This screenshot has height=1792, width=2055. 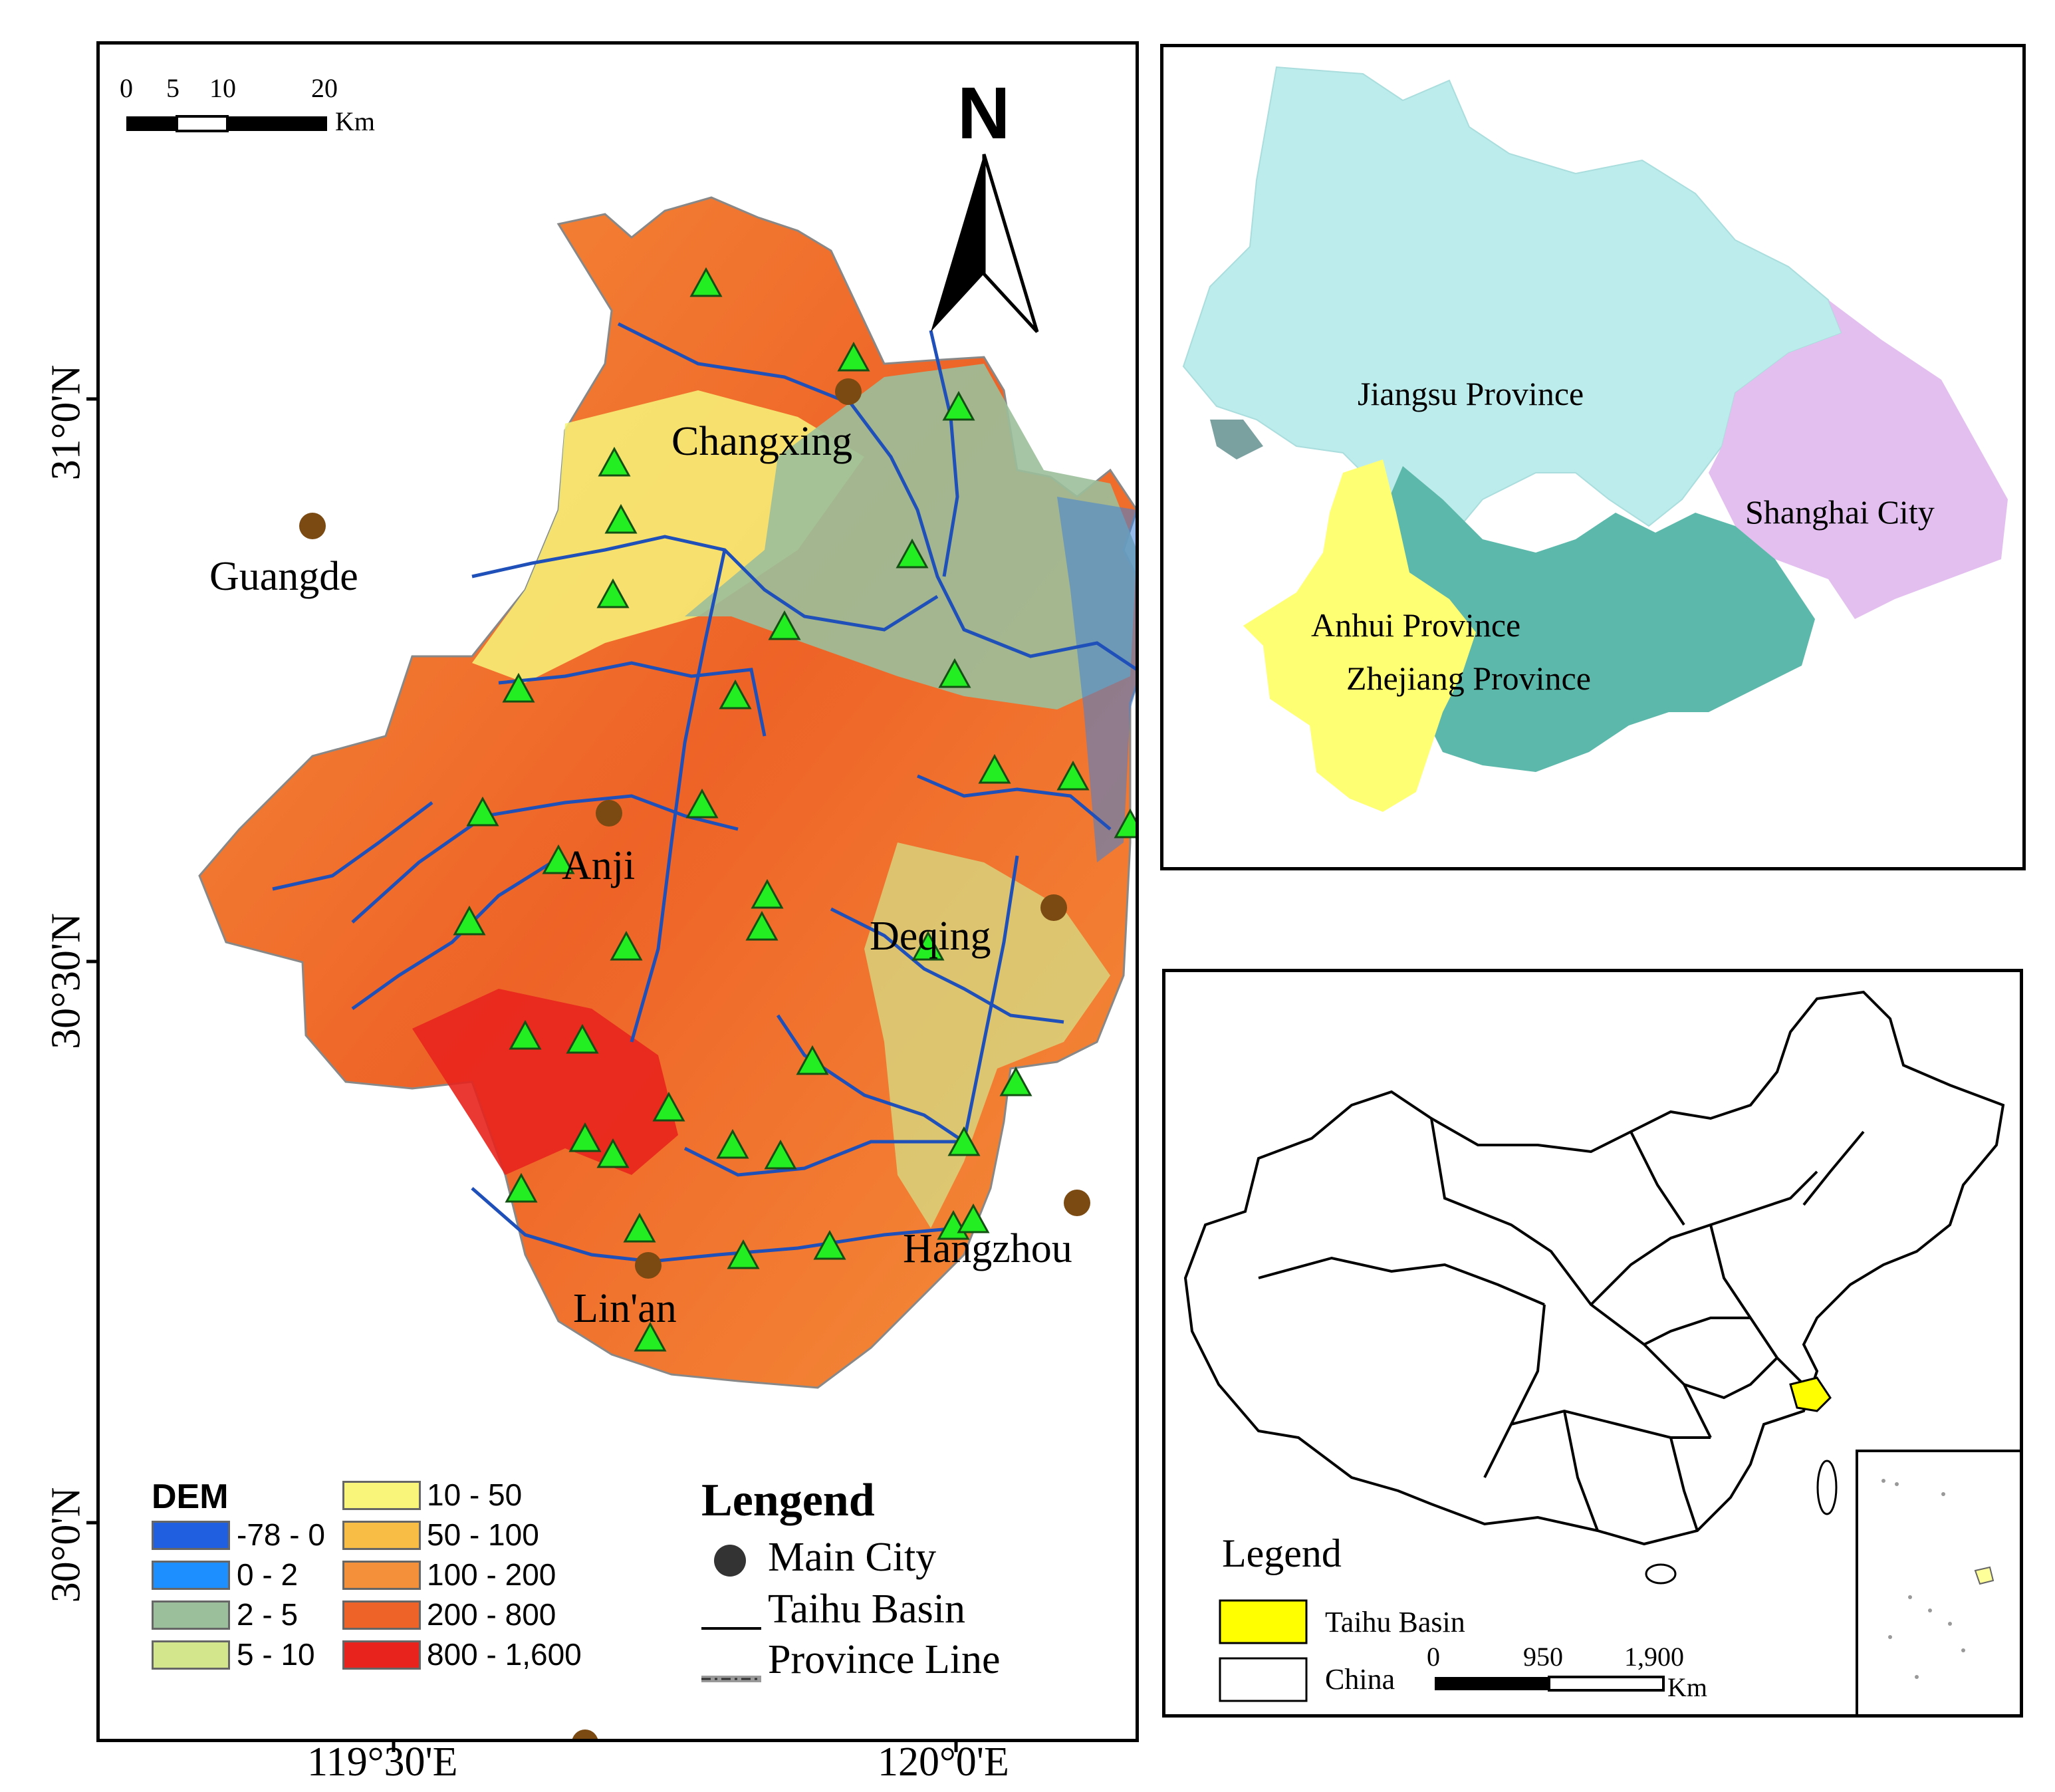 I want to click on taihu-basin-line-icon, so click(x=731, y=1628).